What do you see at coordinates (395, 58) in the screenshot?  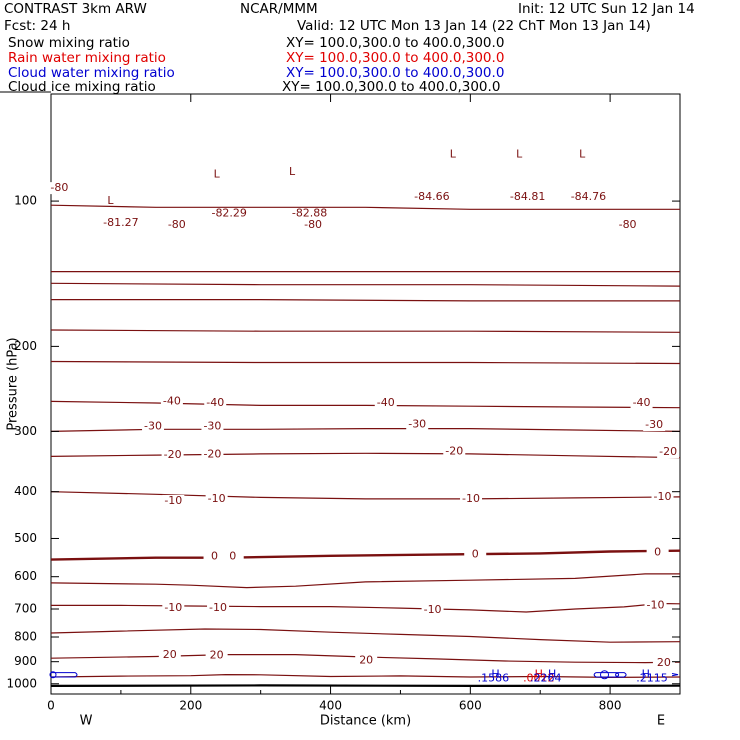 I see `field-xy-rain: XY= 100.0,300.0 to 400.0,300.0` at bounding box center [395, 58].